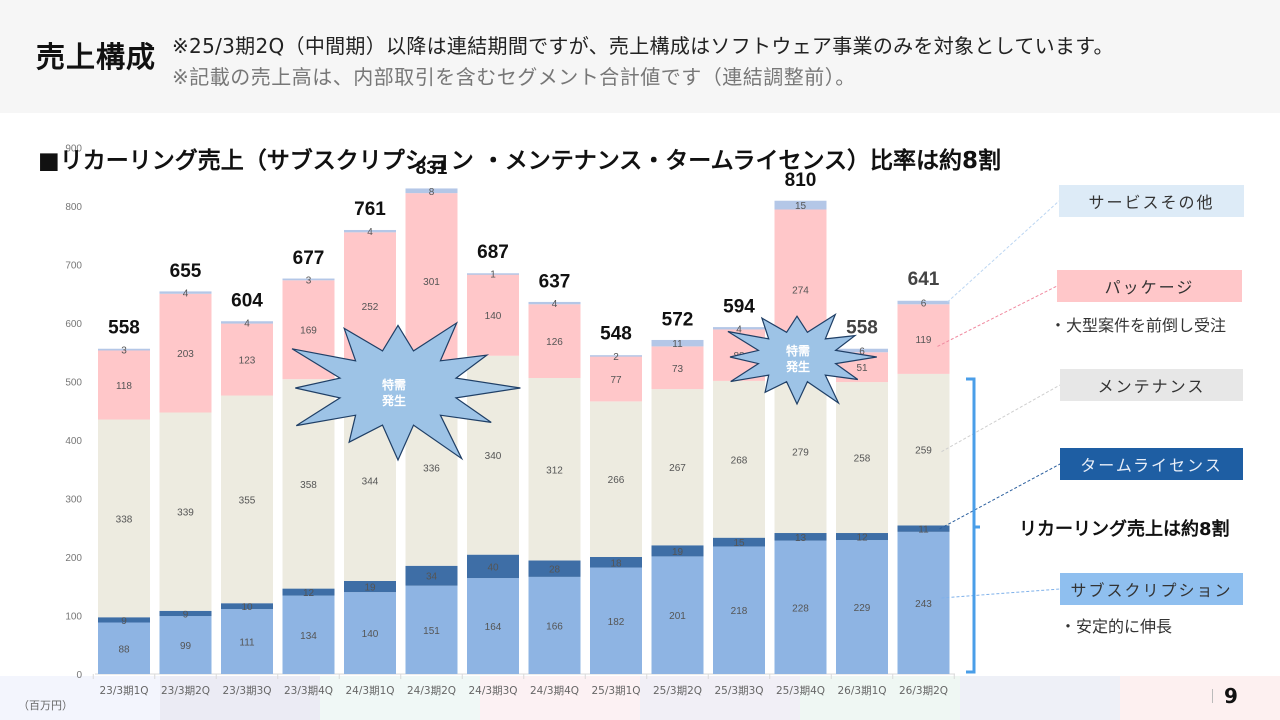 This screenshot has height=720, width=1280. Describe the element at coordinates (555, 570) in the screenshot. I see `data-label-term-license: 28` at that location.